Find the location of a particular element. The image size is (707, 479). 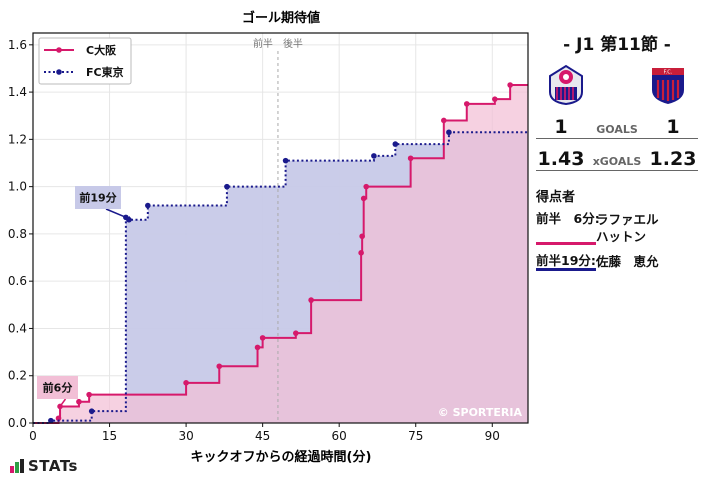

x-tick-label: 0 is located at coordinates (33, 436).